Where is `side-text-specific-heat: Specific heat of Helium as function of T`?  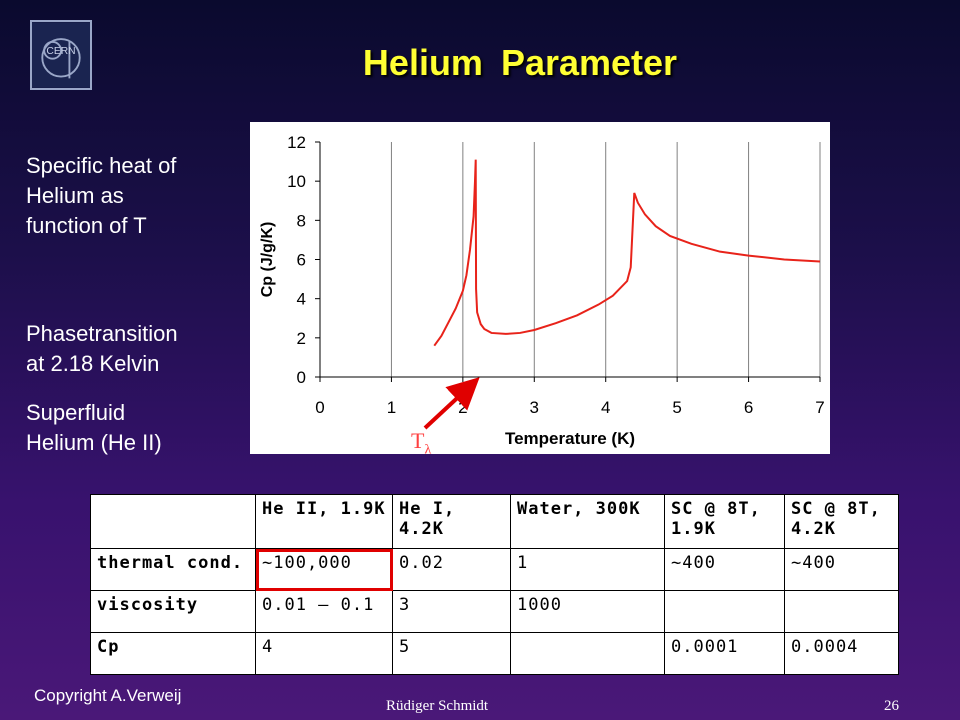
side-text-specific-heat: Specific heat of Helium as function of T is located at coordinates (126, 196).